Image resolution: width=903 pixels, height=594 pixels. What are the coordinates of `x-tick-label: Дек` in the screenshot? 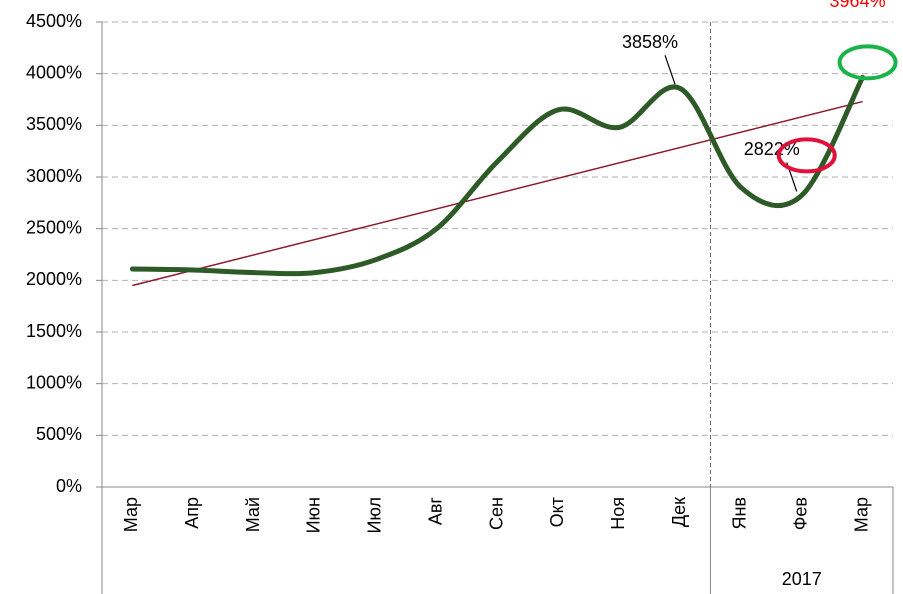 It's located at (679, 512).